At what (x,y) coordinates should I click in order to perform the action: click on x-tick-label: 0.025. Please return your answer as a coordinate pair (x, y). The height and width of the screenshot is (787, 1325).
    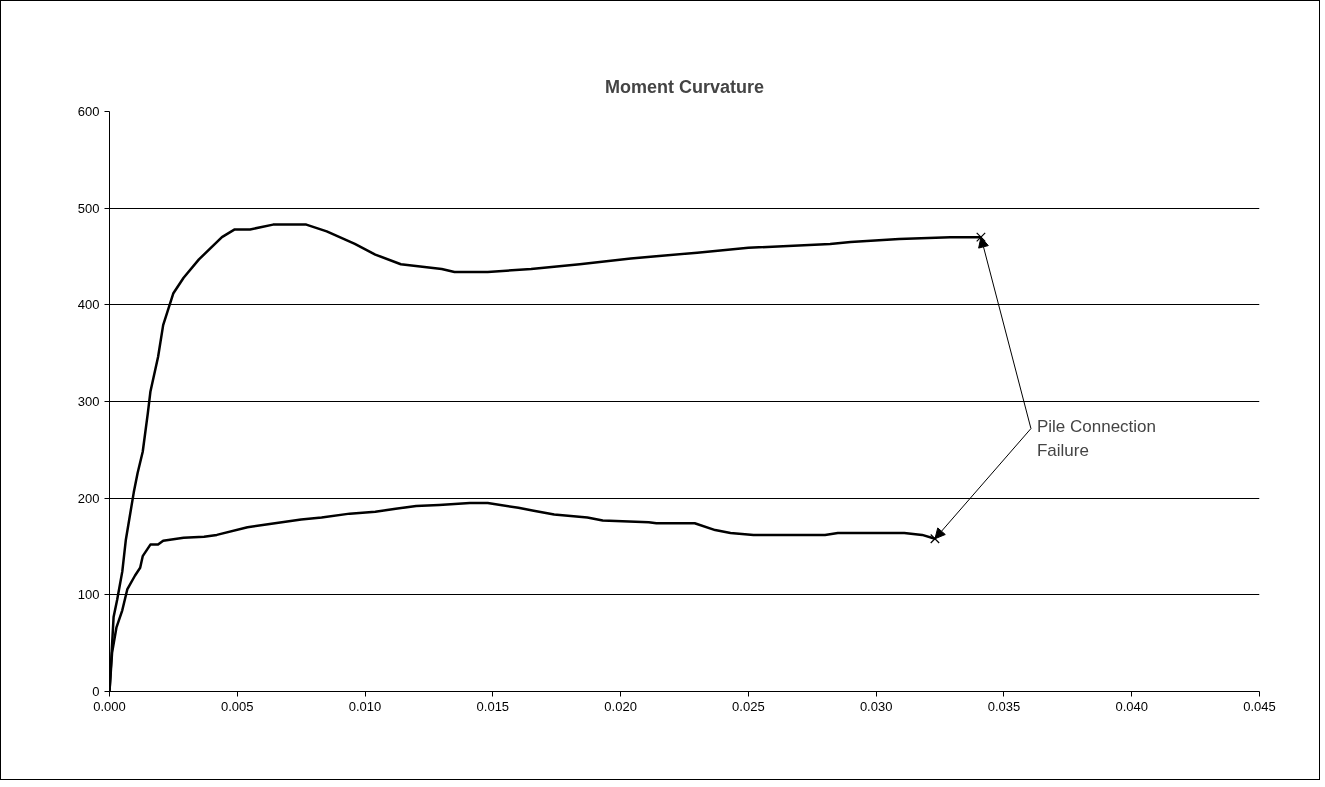
    Looking at the image, I should click on (748, 706).